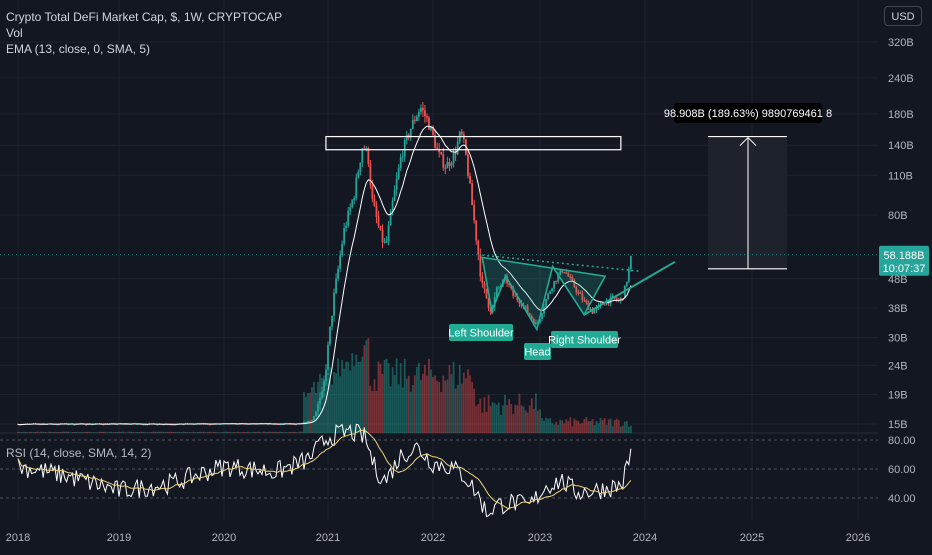 This screenshot has height=555, width=932. Describe the element at coordinates (903, 16) in the screenshot. I see `currency-button: USD` at that location.